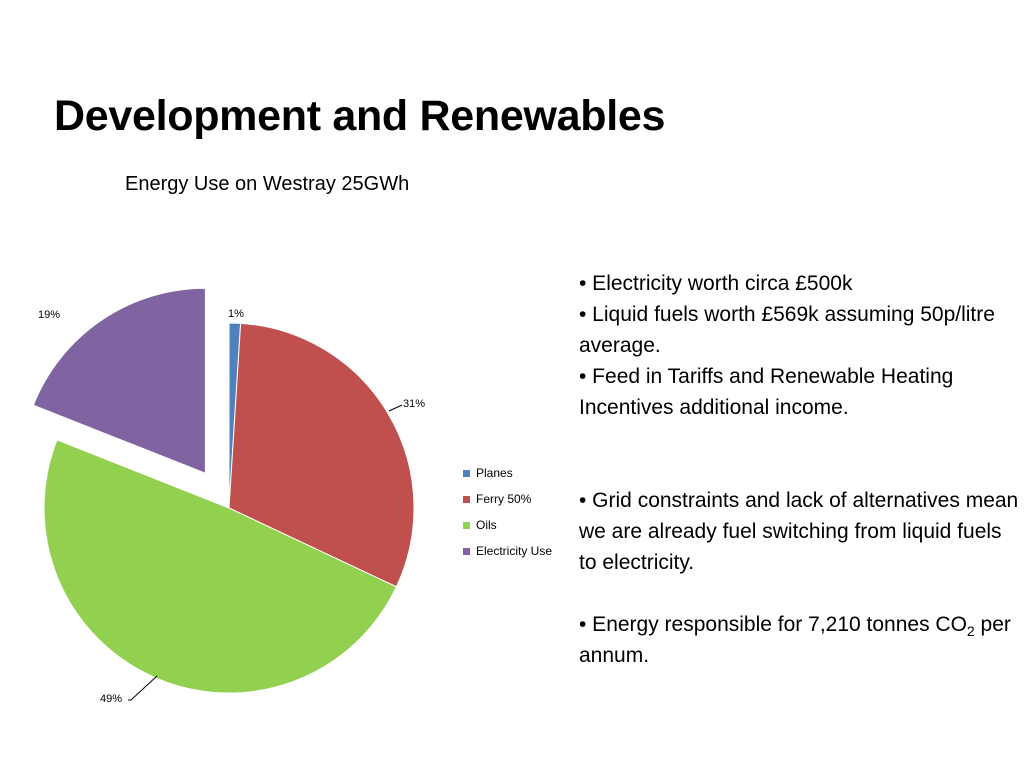  I want to click on legend-item-electricity-use: Electricity Use, so click(507, 551).